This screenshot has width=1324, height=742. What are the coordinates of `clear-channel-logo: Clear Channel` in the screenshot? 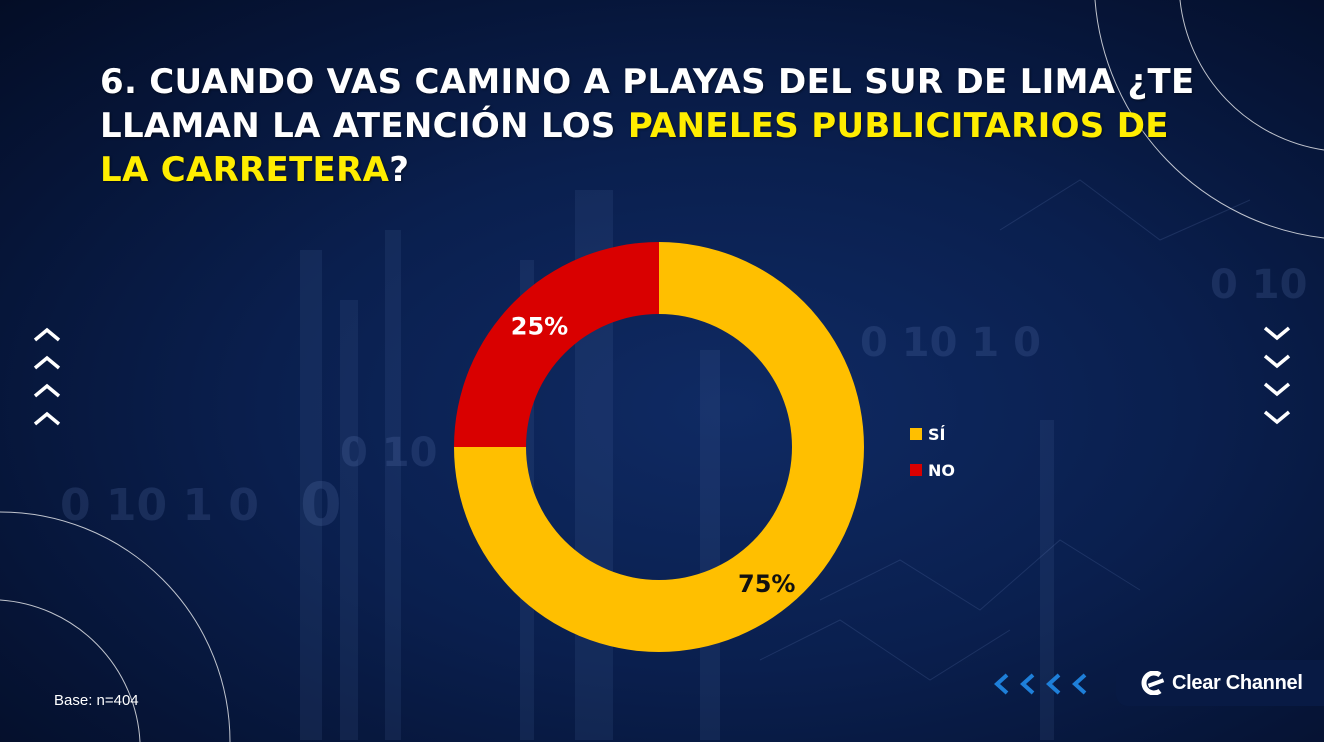 It's located at (1220, 683).